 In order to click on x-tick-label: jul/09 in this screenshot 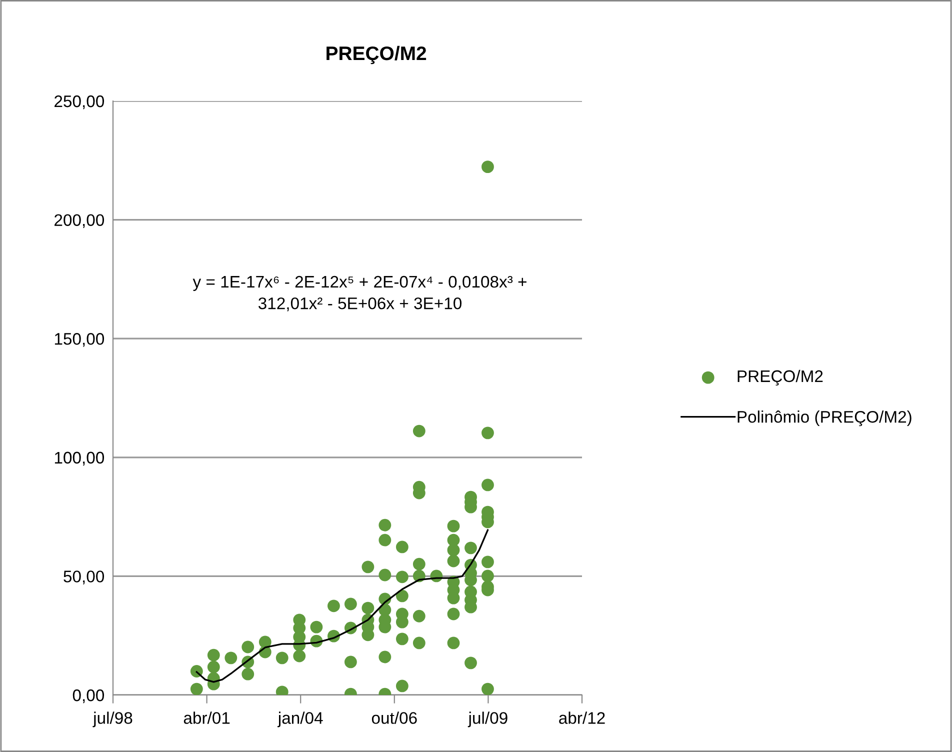, I will do `click(488, 720)`.